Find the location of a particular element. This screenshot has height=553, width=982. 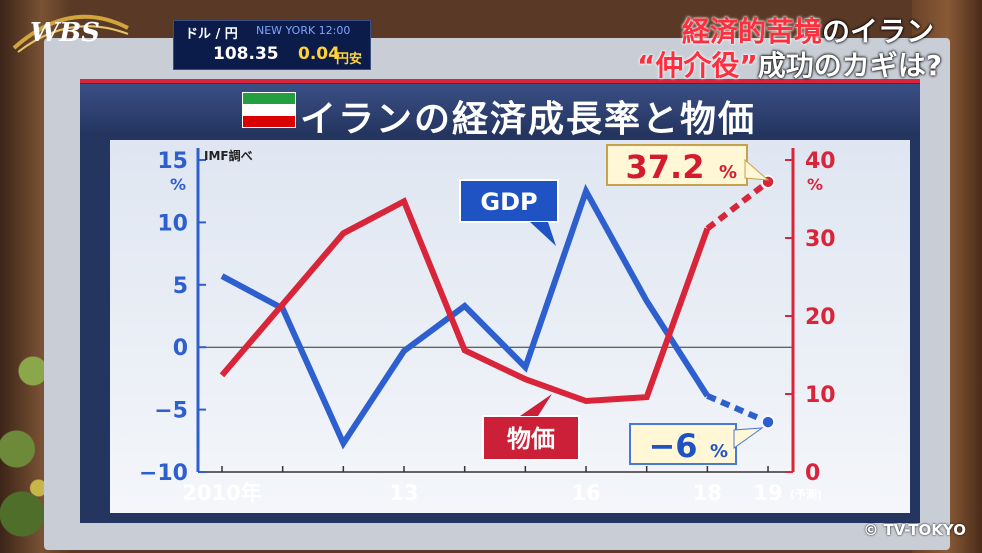

headline-line-2: “仲介役”成功のカギは? is located at coordinates (789, 64).